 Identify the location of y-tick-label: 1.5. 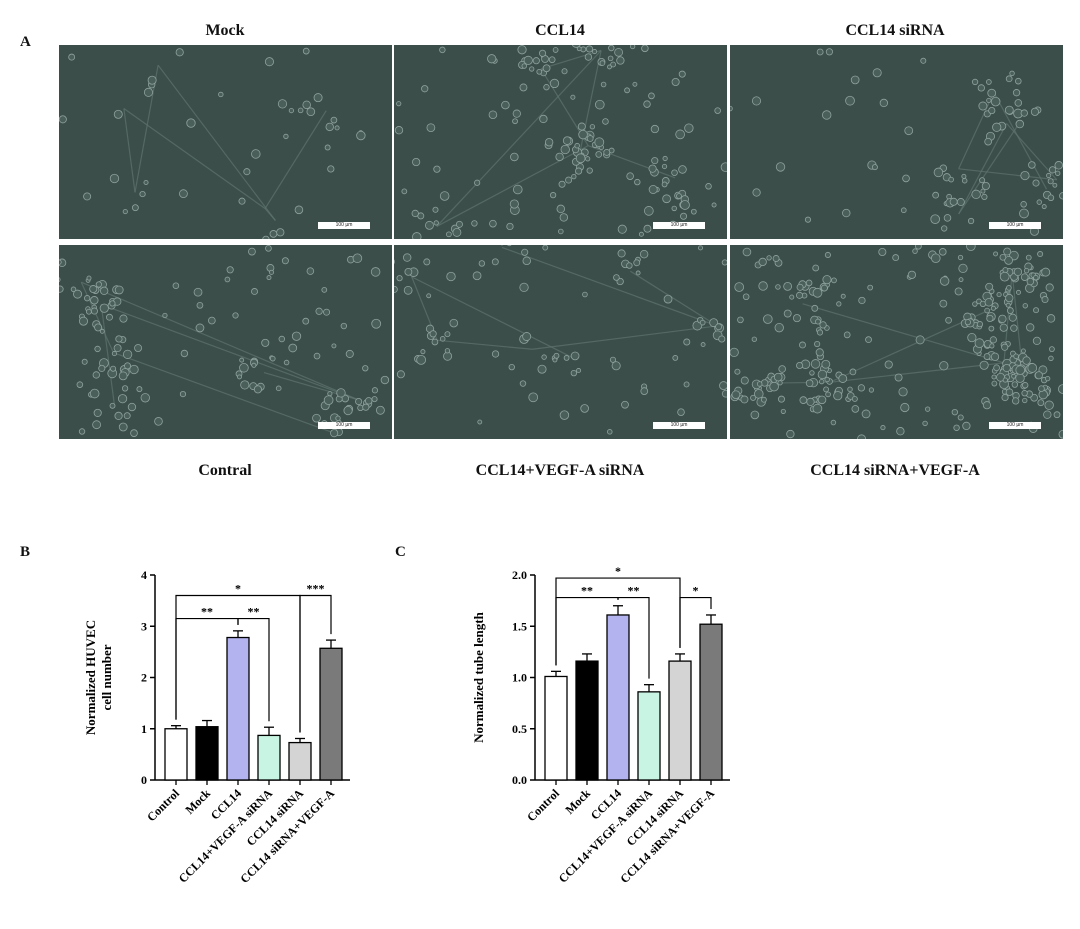
(519, 626).